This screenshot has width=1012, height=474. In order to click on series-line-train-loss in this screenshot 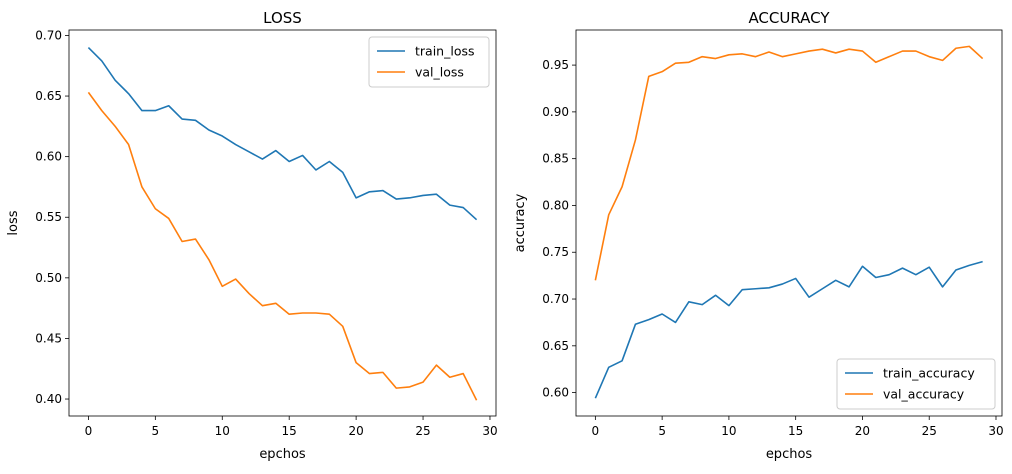, I will do `click(282, 134)`.